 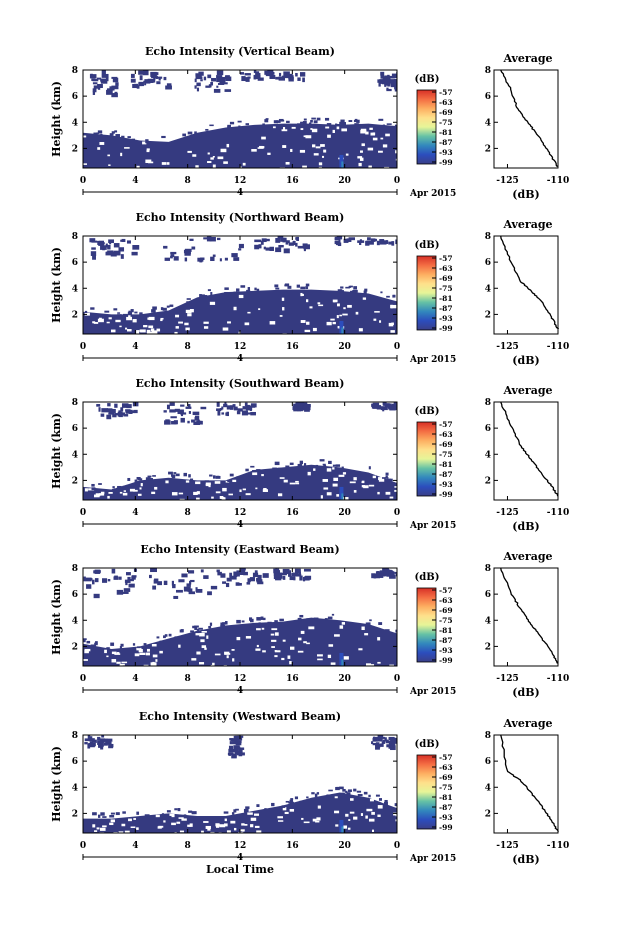 What do you see at coordinates (446, 620) in the screenshot?
I see `colorbar-tick-label: -75` at bounding box center [446, 620].